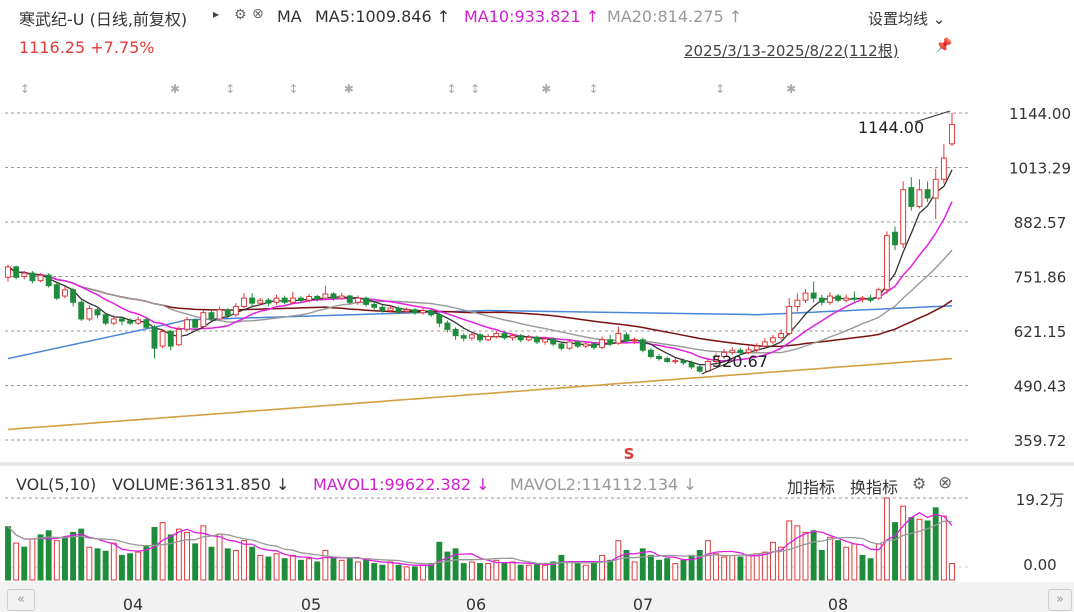 This screenshot has width=1074, height=612. What do you see at coordinates (907, 19) in the screenshot?
I see `ma-settings-button: 设置均线 ⌄` at bounding box center [907, 19].